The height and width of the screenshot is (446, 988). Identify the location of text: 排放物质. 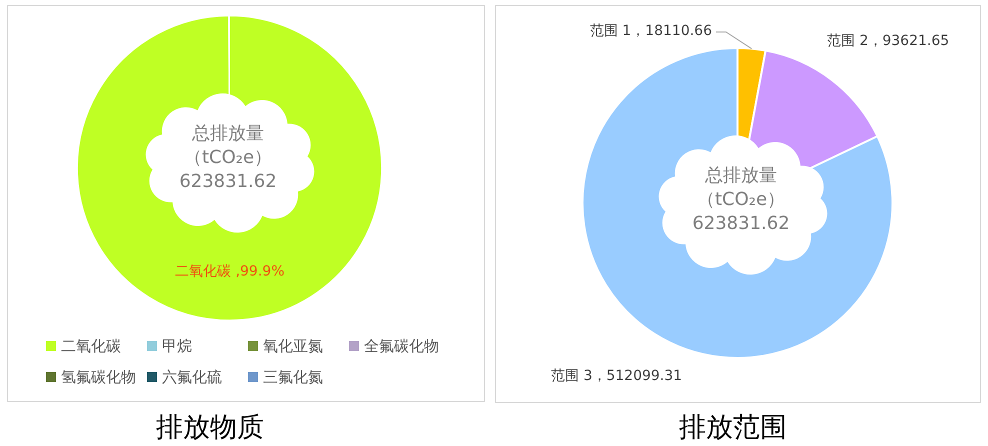
(210, 427).